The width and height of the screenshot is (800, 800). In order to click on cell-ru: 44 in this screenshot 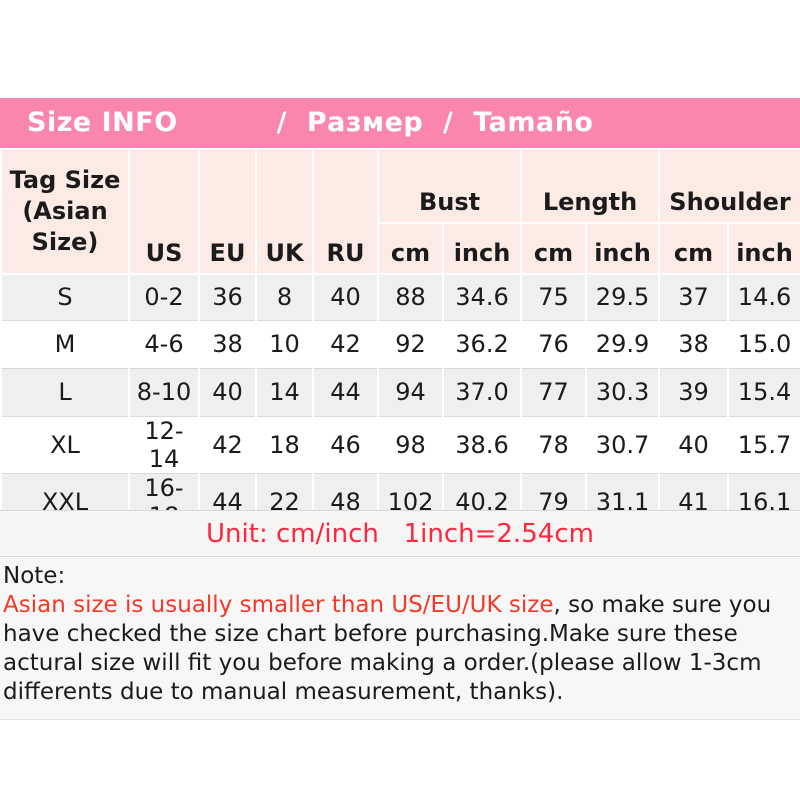, I will do `click(345, 392)`.